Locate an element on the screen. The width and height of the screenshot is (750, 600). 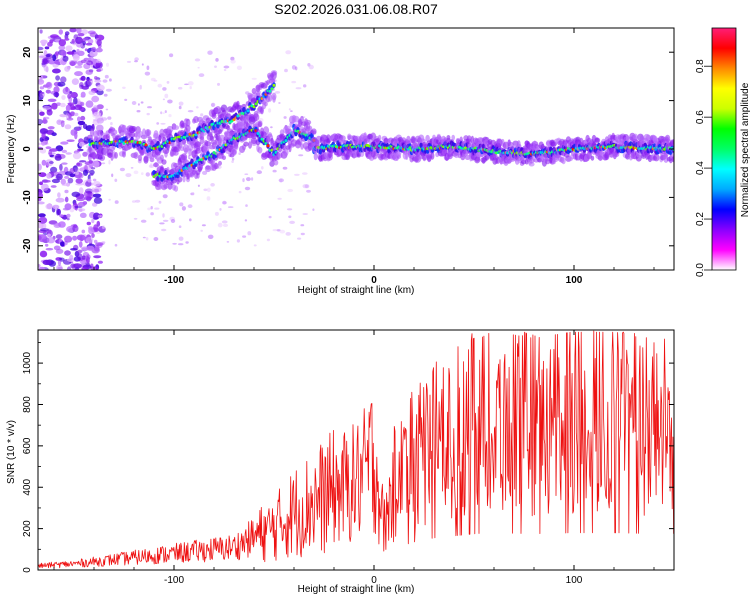
y-tick-label: -10 is located at coordinates (27, 197).